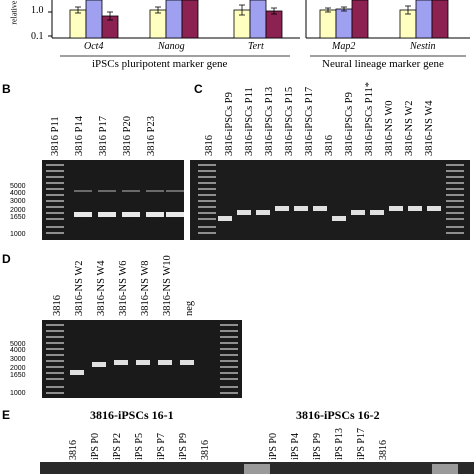 This screenshot has width=474, height=474. I want to click on lane-label: neg, so click(189, 308).